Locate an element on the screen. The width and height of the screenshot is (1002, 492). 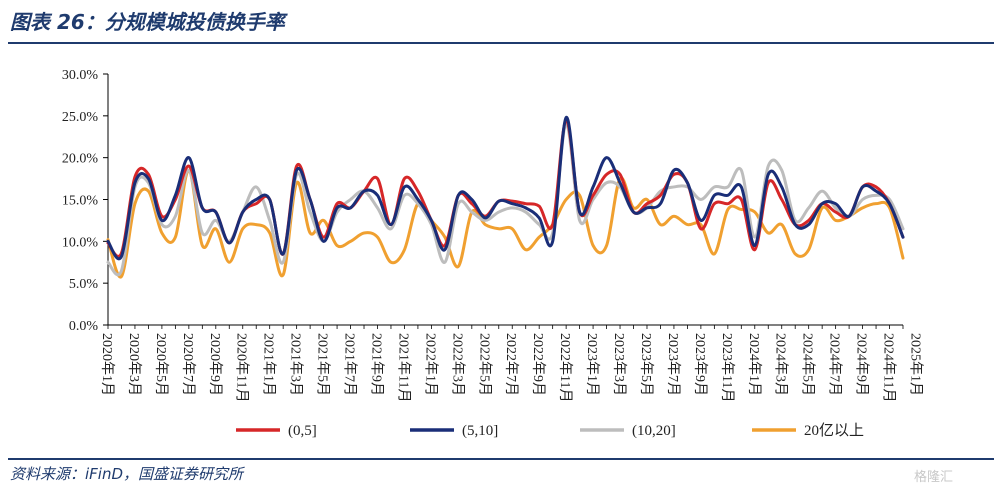
x-tick-label: 2022年7月 is located at coordinates (511, 364).